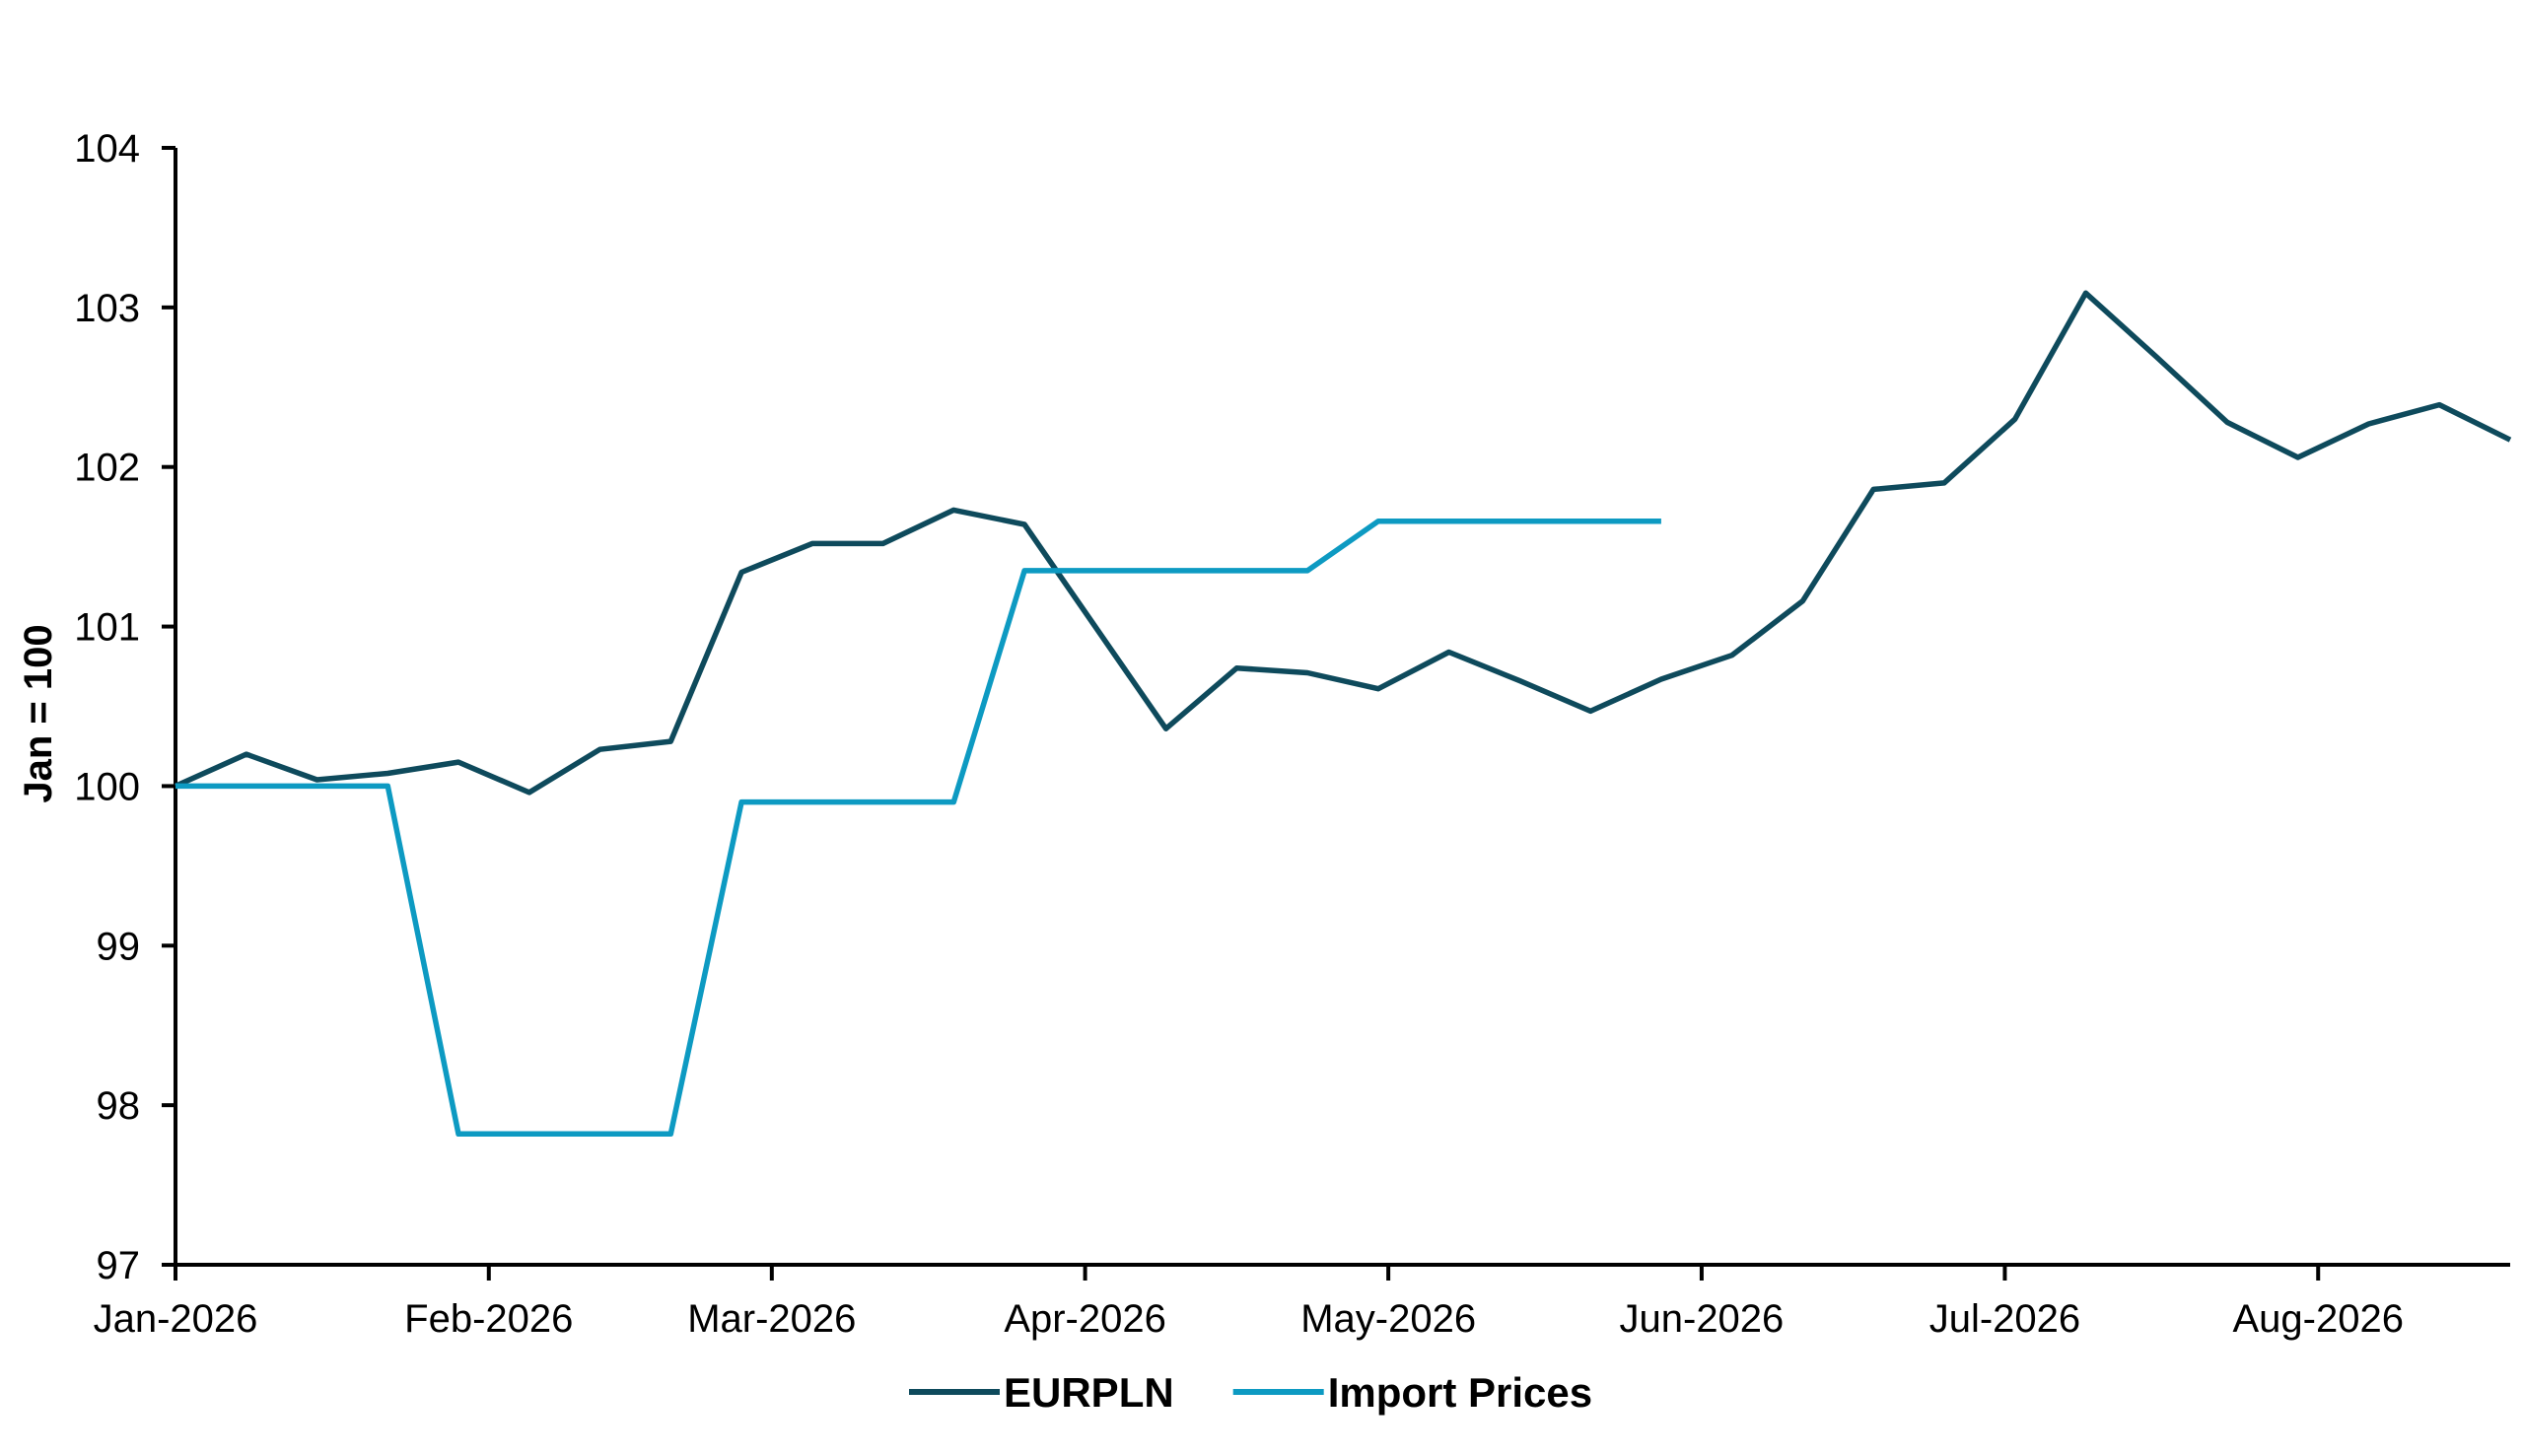 The width and height of the screenshot is (2523, 1456). What do you see at coordinates (488, 1319) in the screenshot?
I see `x-tick-label: Feb-2026` at bounding box center [488, 1319].